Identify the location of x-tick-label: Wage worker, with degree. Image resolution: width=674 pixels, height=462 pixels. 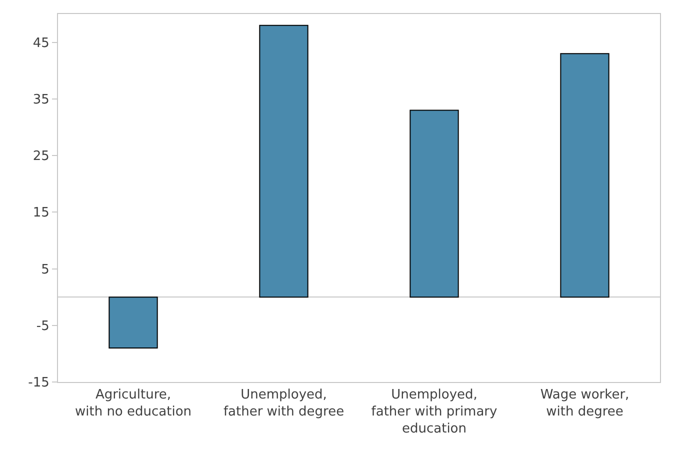
(585, 404).